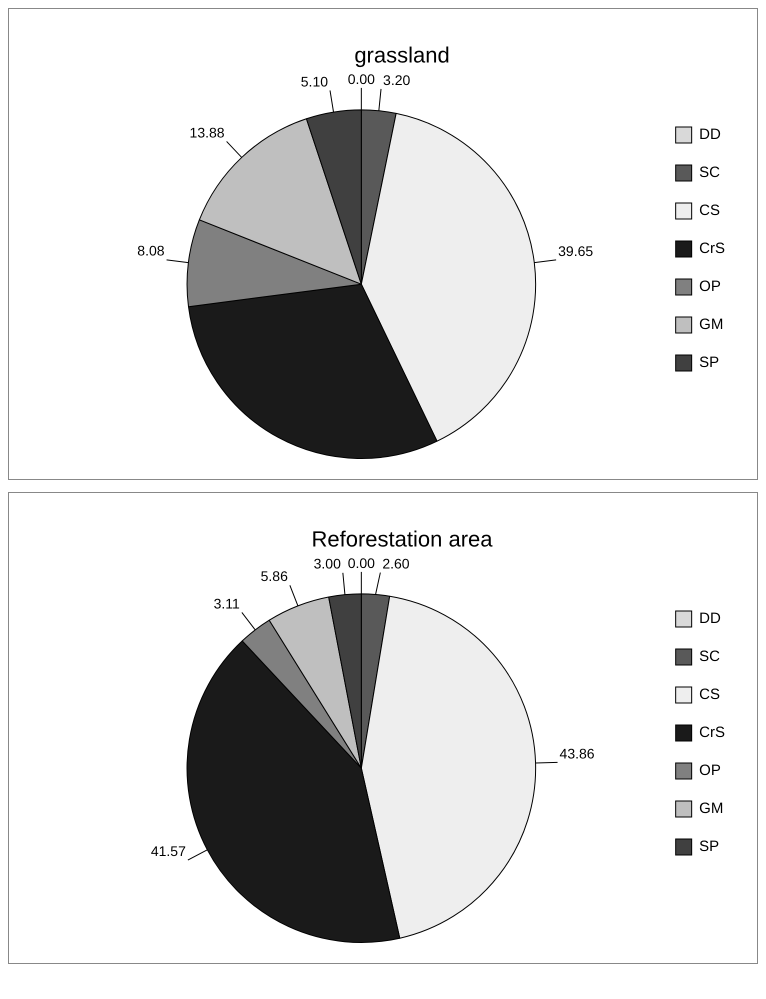  What do you see at coordinates (402, 55) in the screenshot?
I see `chart-title: grassland` at bounding box center [402, 55].